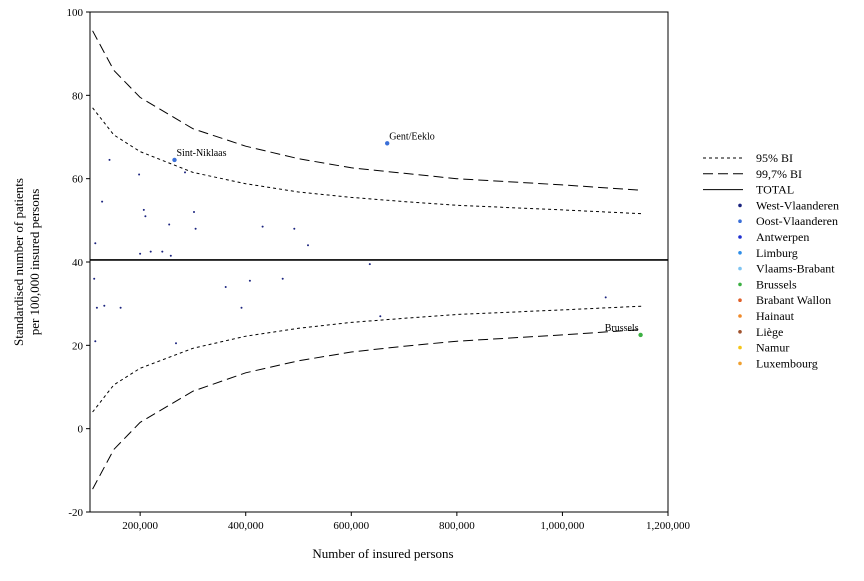 This screenshot has height=581, width=864. I want to click on y-axis-label-line-2: per 100,000 insured persons, so click(34, 262).